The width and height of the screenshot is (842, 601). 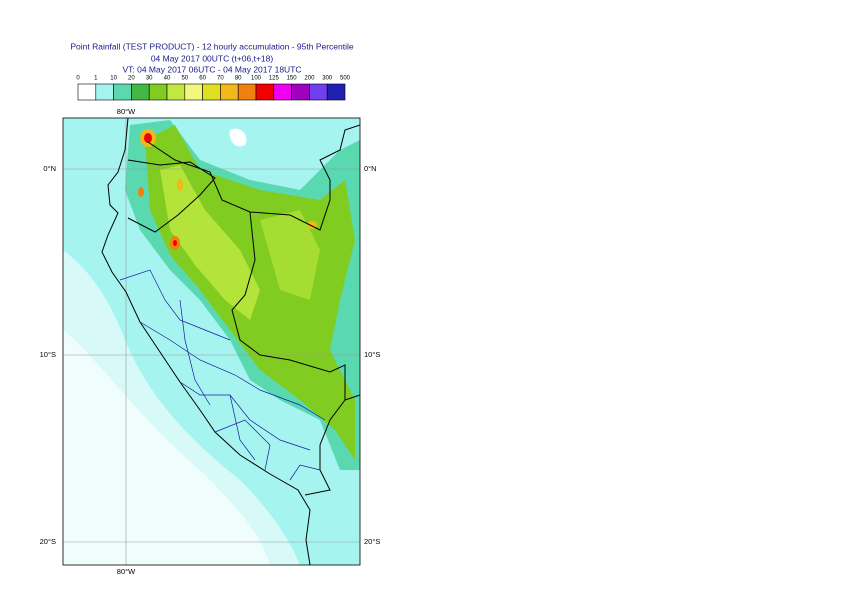 I want to click on legend-label: 100, so click(x=256, y=79).